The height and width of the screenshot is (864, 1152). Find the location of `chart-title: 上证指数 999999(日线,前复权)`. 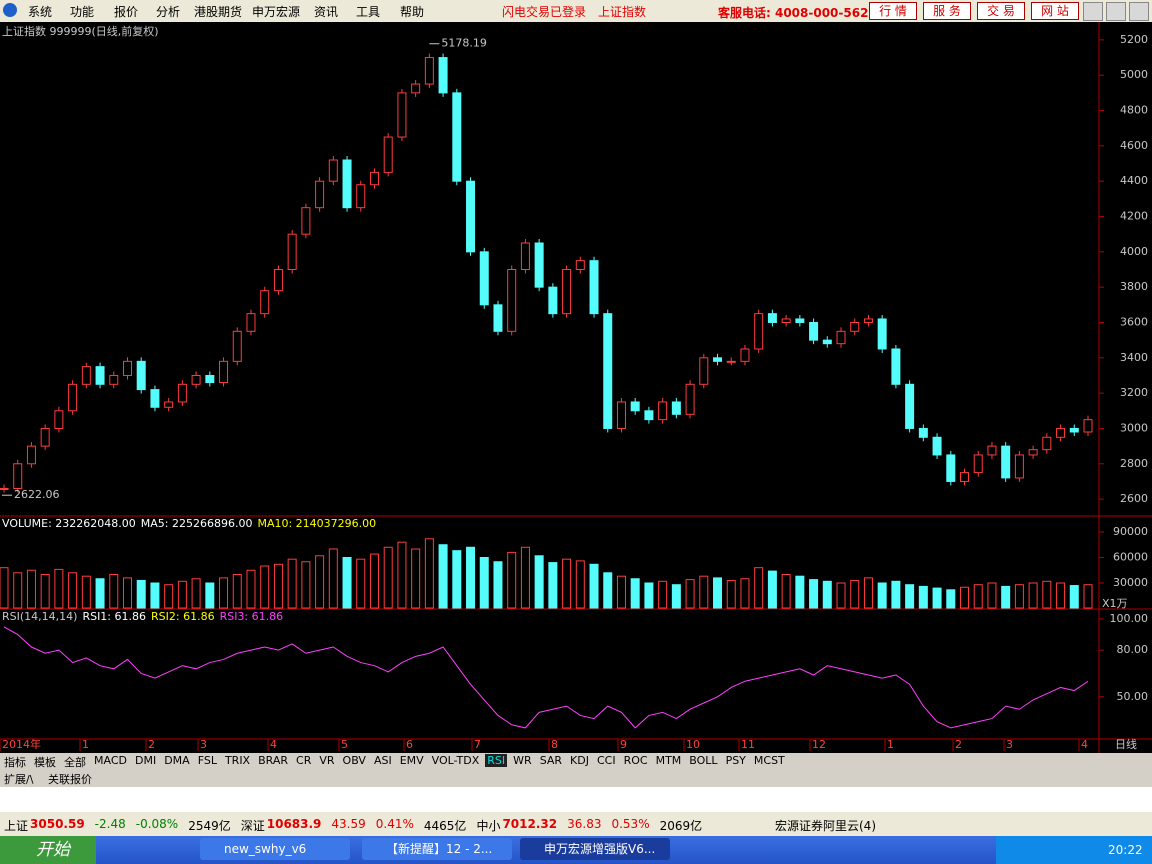

chart-title: 上证指数 999999(日线,前复权) is located at coordinates (80, 31).